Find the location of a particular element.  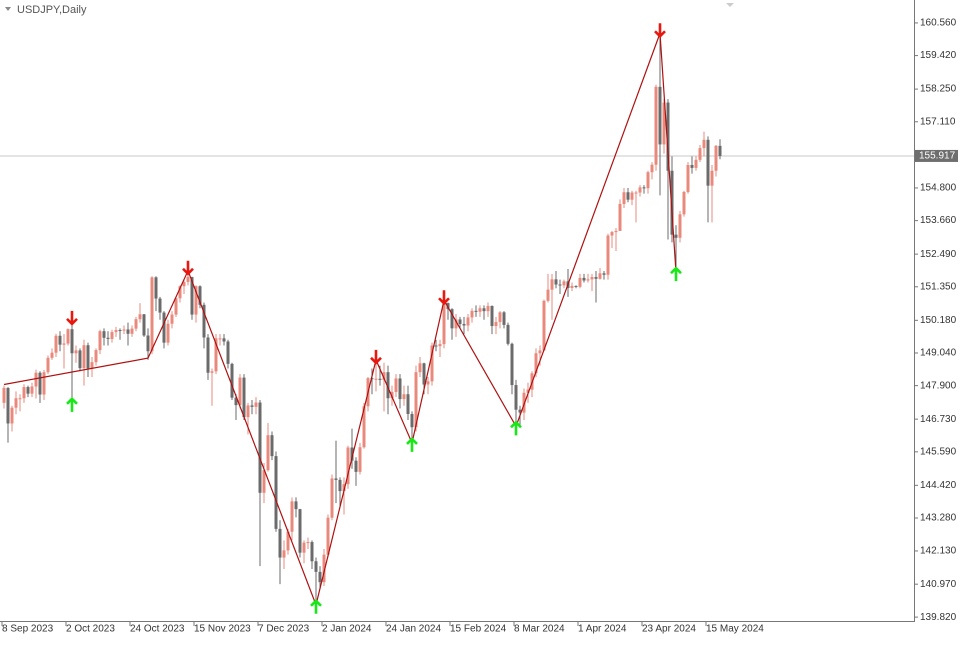

time-tick-label: 15 Nov 2023 is located at coordinates (222, 629).